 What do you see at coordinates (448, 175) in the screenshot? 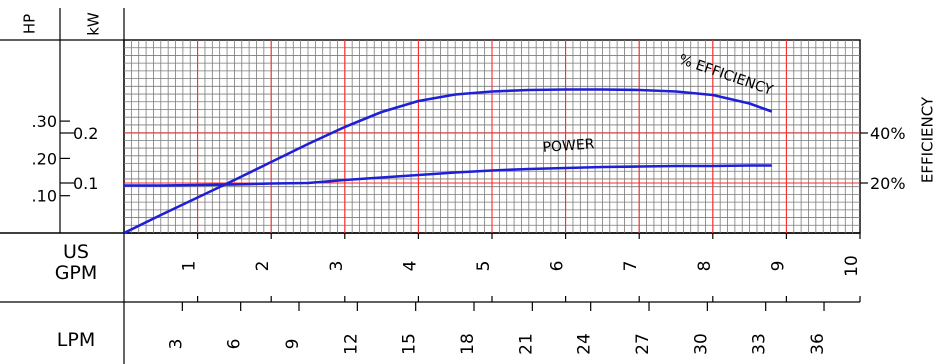
I see `power-curve` at bounding box center [448, 175].